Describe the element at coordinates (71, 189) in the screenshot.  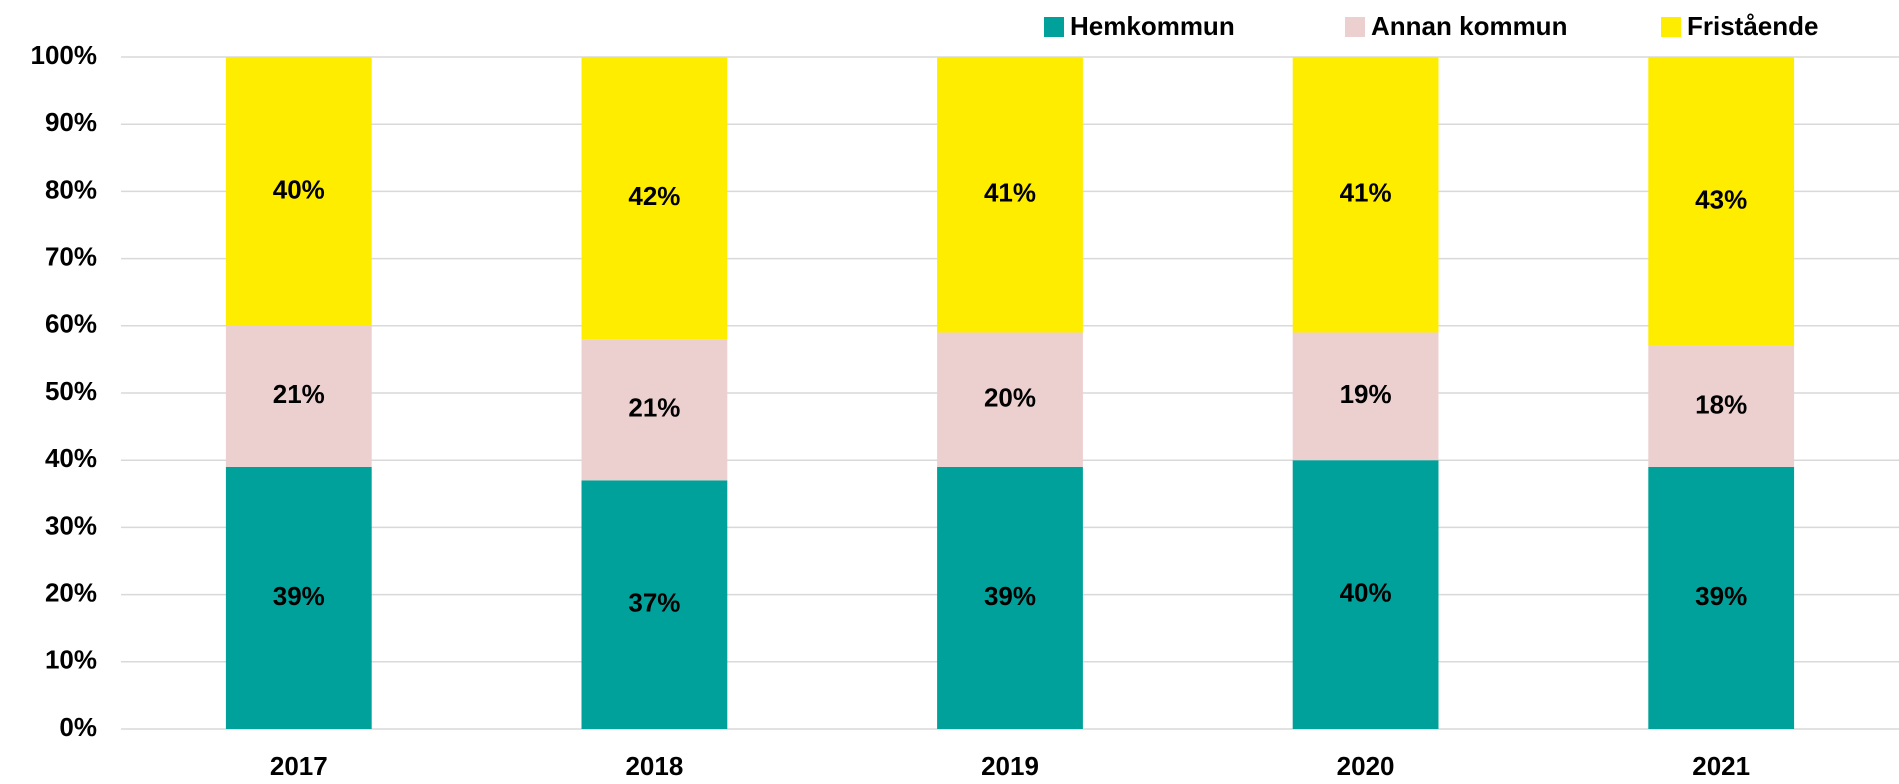
I see `y-tick-label: 80%` at that location.